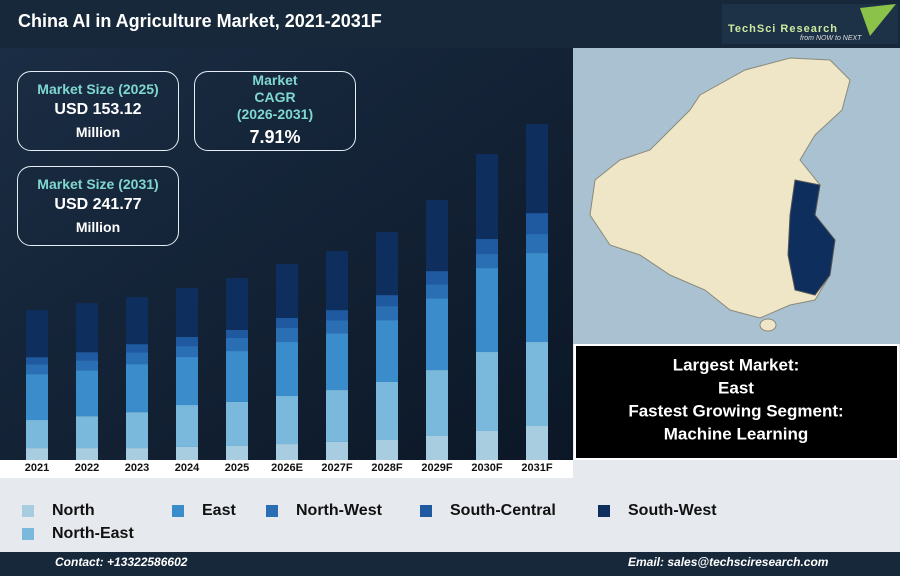 The image size is (900, 576). I want to click on footer-email: Email: sales@techsciresearch.com, so click(728, 562).